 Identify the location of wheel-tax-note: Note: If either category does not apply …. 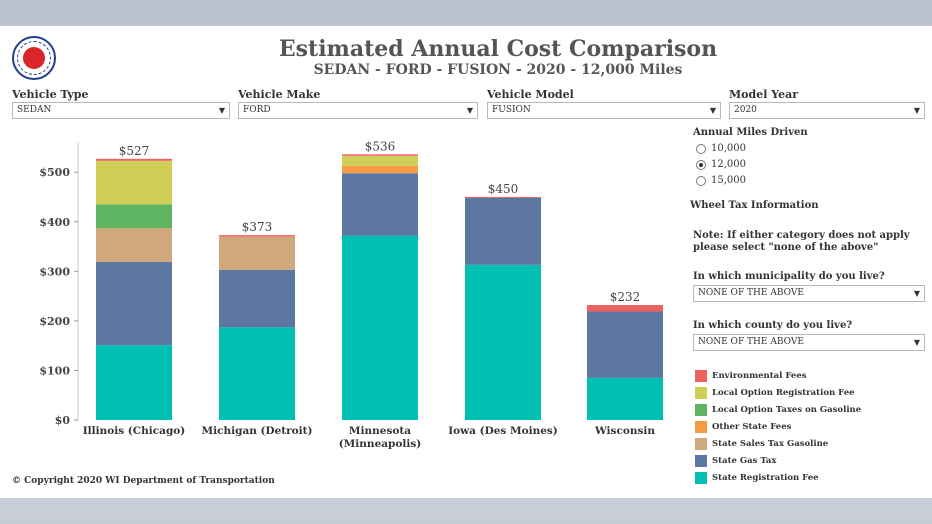
(801, 241).